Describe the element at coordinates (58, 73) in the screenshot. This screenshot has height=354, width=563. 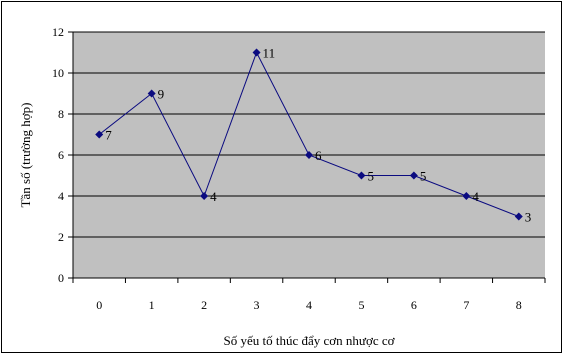
I see `y-tick-label: 10` at that location.